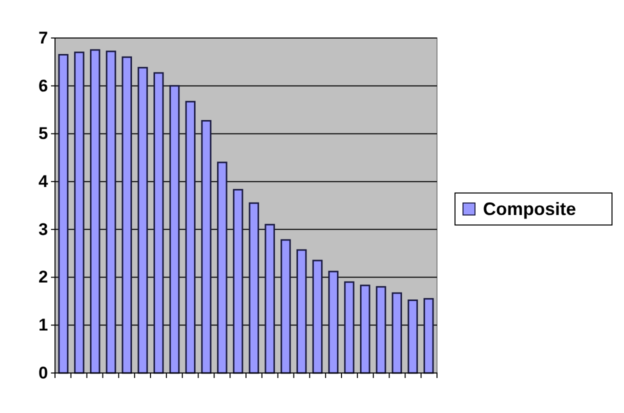 The height and width of the screenshot is (413, 624). Describe the element at coordinates (43, 38) in the screenshot. I see `y-tick-label: 7` at that location.